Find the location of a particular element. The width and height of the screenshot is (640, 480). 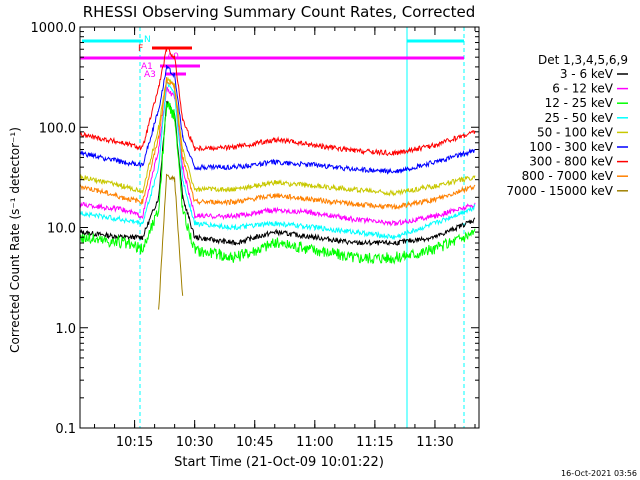

x-tick-label: 11:30 is located at coordinates (434, 442).